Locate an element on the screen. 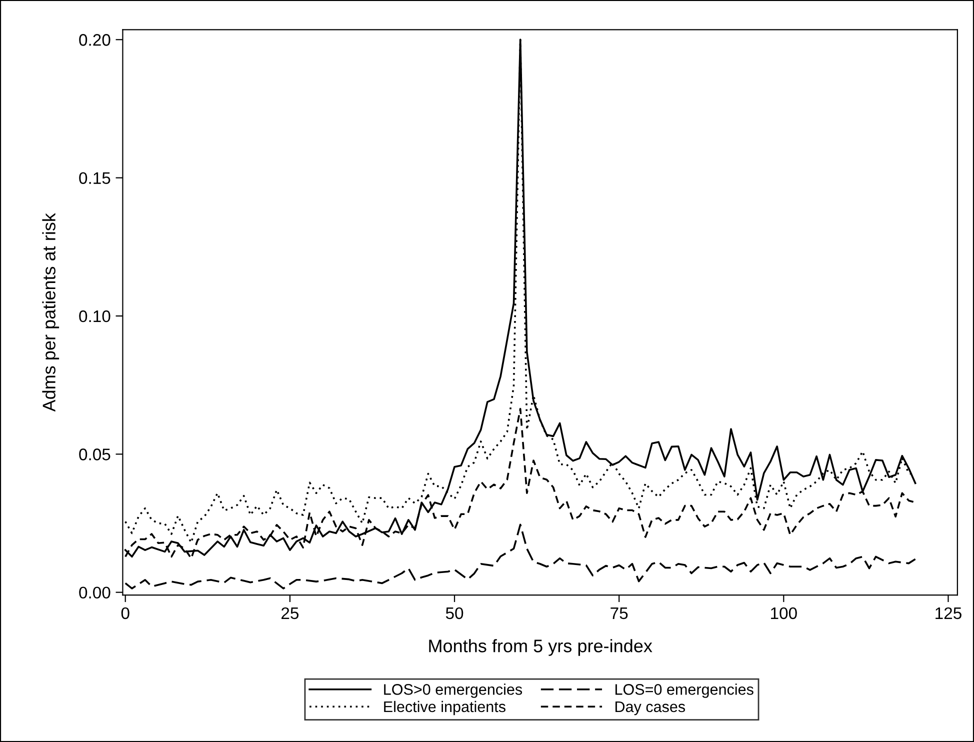  legend-label: Elective inpatients is located at coordinates (445, 708).